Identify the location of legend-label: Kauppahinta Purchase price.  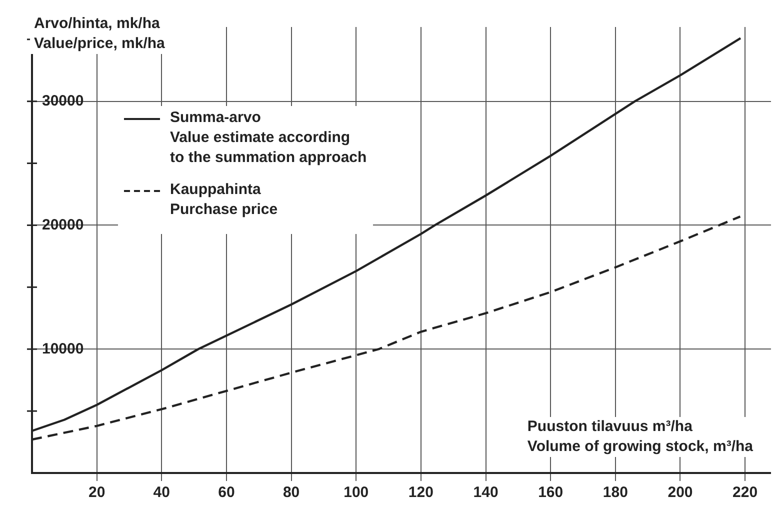
(224, 200).